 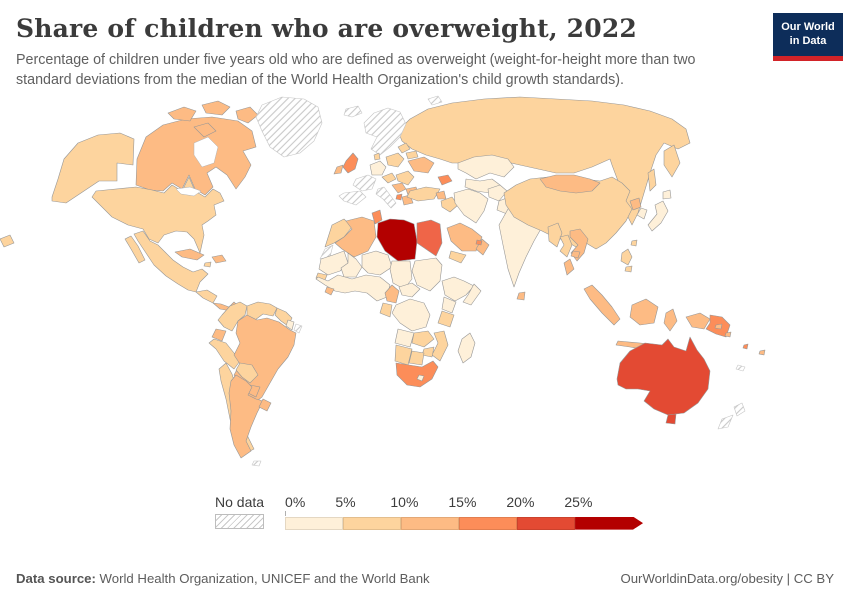 I want to click on country-myanmar, so click(x=555, y=234).